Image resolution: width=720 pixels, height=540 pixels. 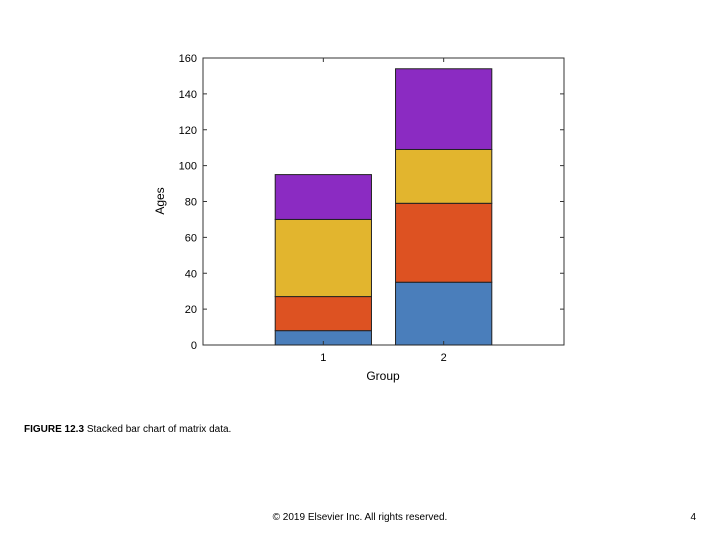 What do you see at coordinates (188, 59) in the screenshot?
I see `y-tick-label: 160` at bounding box center [188, 59].